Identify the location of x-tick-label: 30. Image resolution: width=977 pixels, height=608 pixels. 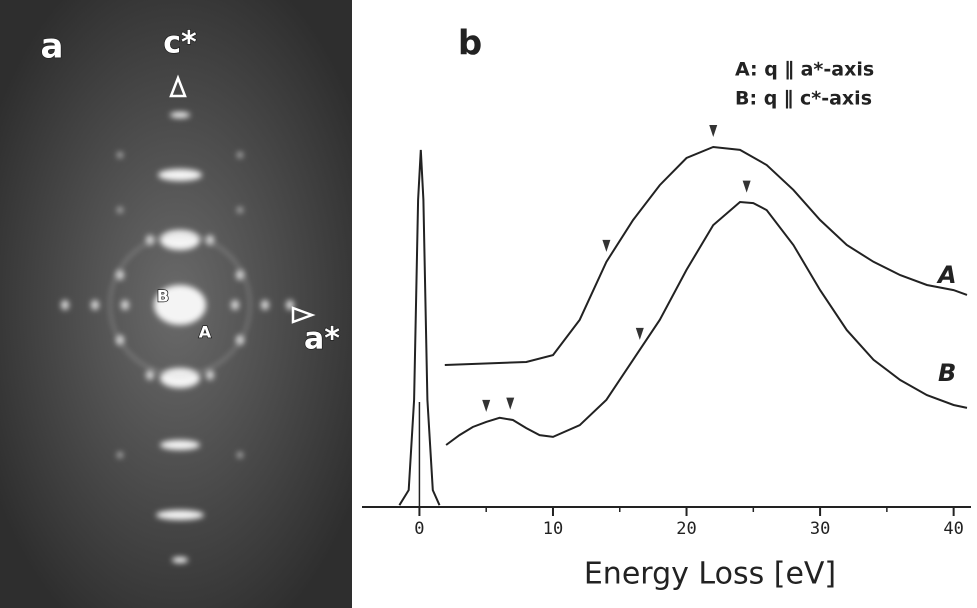
(820, 529).